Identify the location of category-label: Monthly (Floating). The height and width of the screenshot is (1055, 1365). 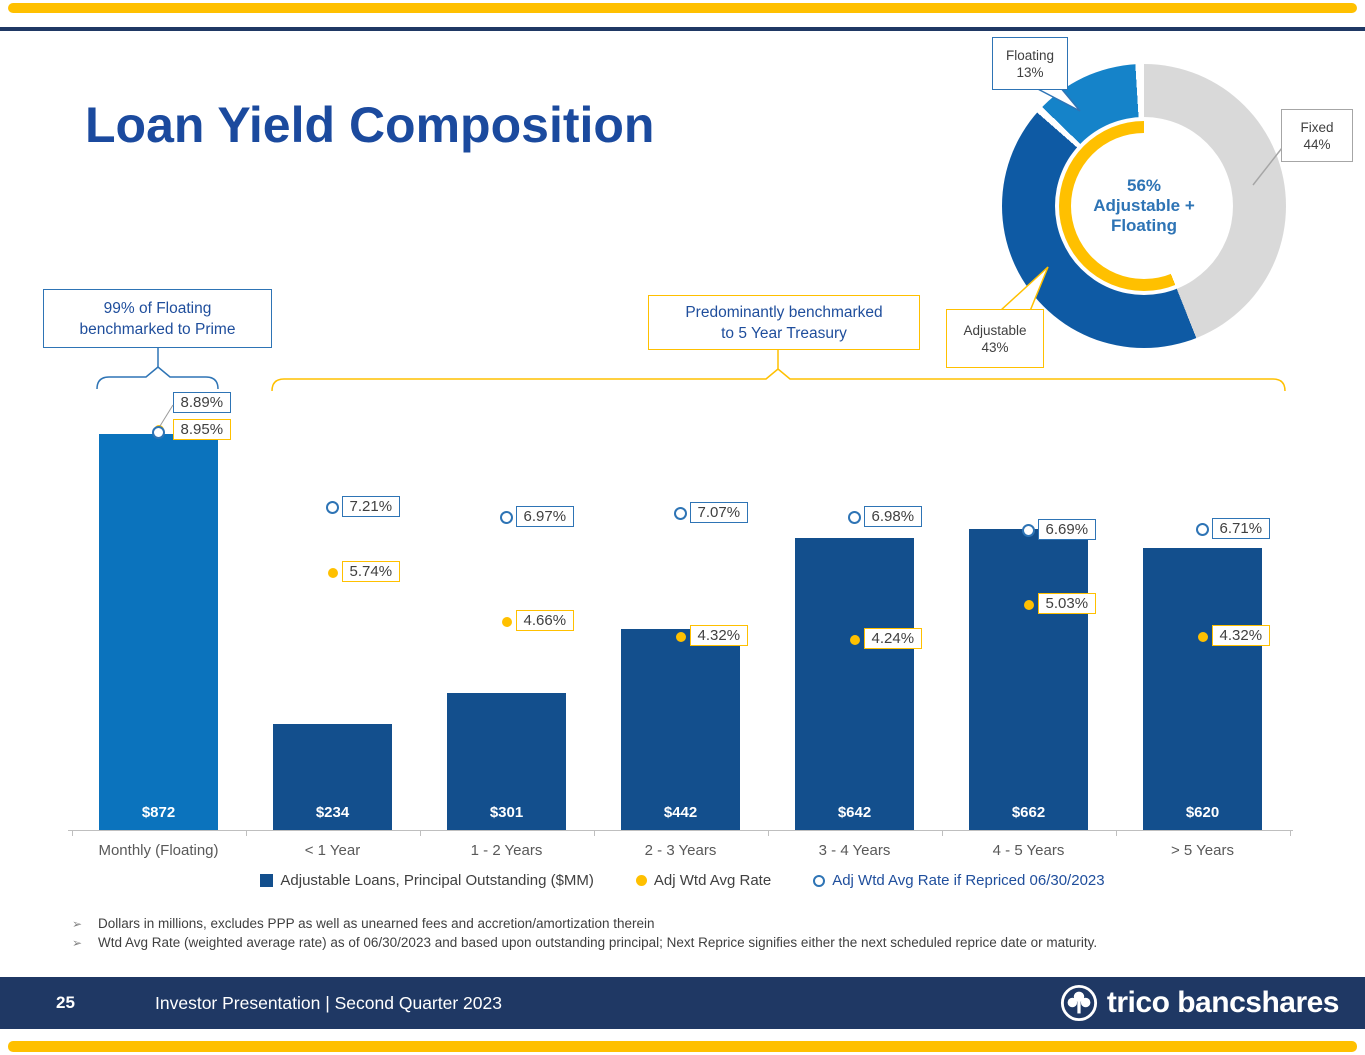
(158, 850).